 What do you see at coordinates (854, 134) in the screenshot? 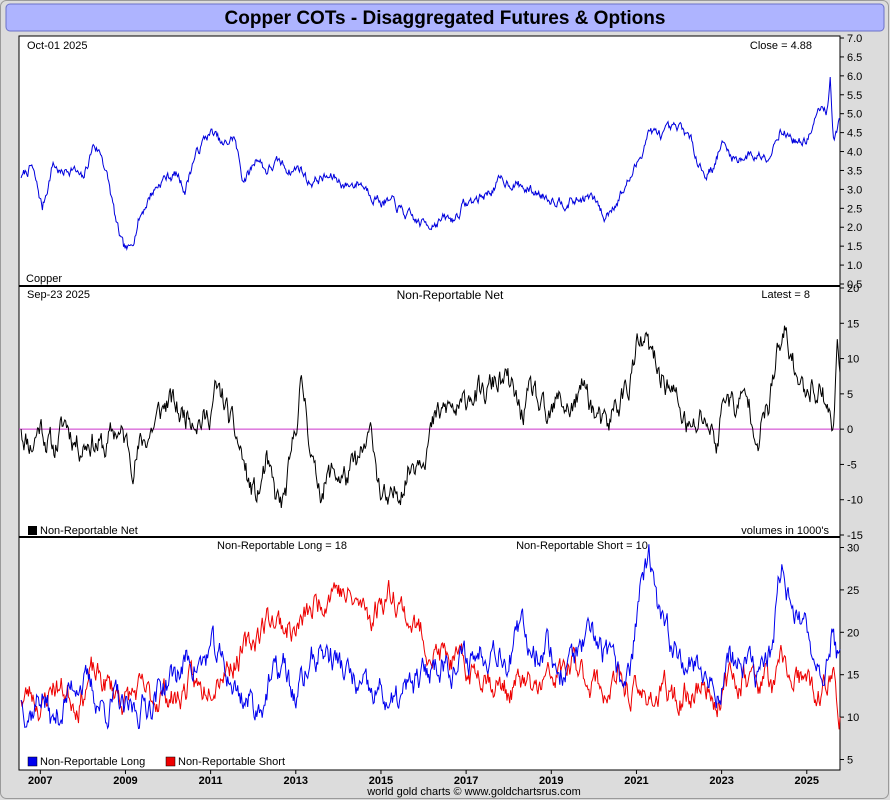
I see `y-tick-label: 4.5` at bounding box center [854, 134].